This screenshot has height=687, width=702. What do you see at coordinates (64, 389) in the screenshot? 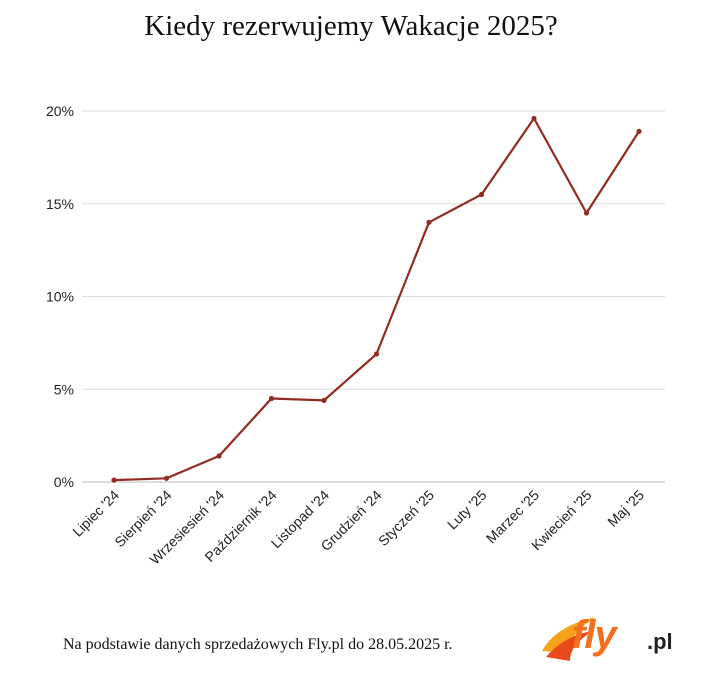
I see `y-tick-label: 5%` at bounding box center [64, 389].